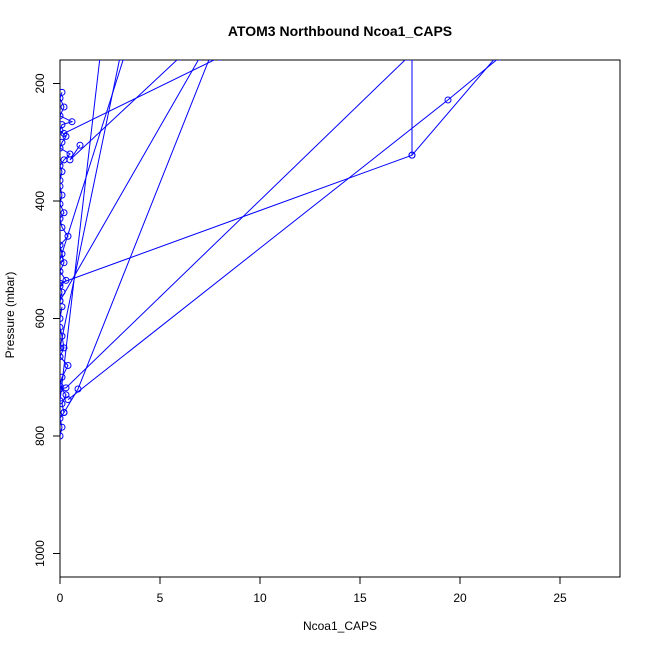  Describe the element at coordinates (360, 598) in the screenshot. I see `x-tick-label: 15` at that location.